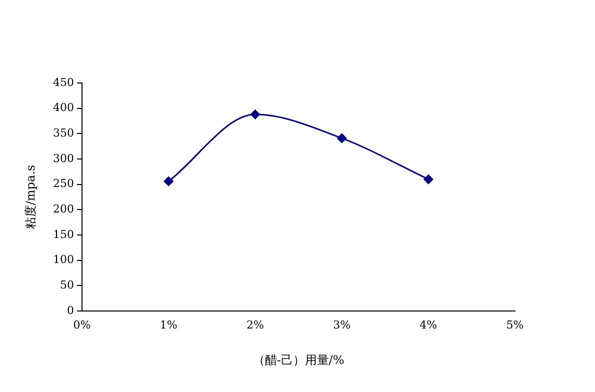 The image size is (595, 392). What do you see at coordinates (63, 183) in the screenshot?
I see `y-tick-label: 250` at bounding box center [63, 183].